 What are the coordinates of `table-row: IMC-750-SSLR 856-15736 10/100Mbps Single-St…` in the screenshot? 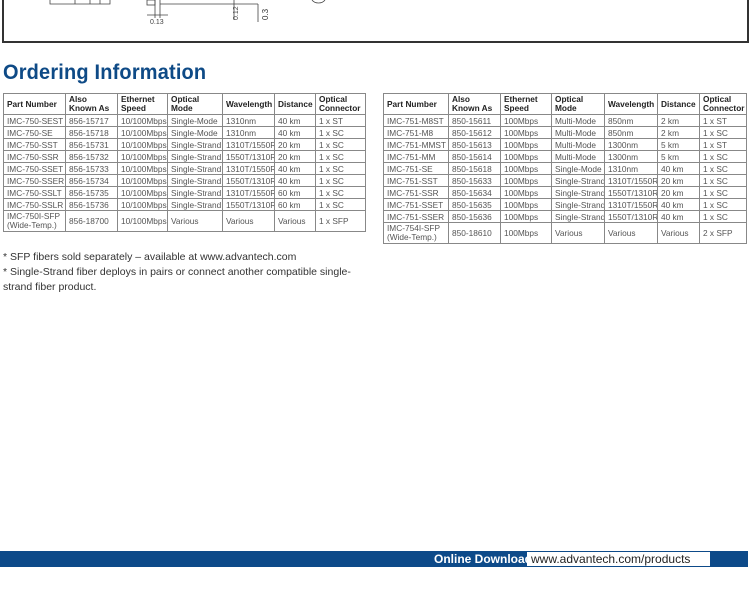 It's located at (184, 204).